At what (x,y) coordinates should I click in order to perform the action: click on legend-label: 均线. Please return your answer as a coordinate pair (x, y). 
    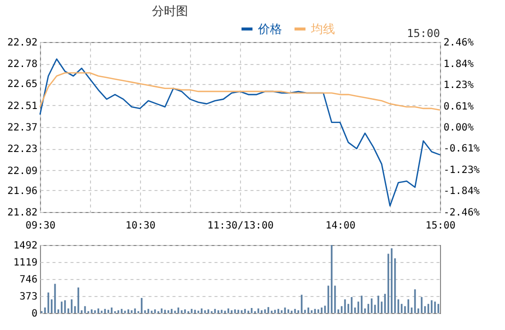
    Looking at the image, I should click on (322, 29).